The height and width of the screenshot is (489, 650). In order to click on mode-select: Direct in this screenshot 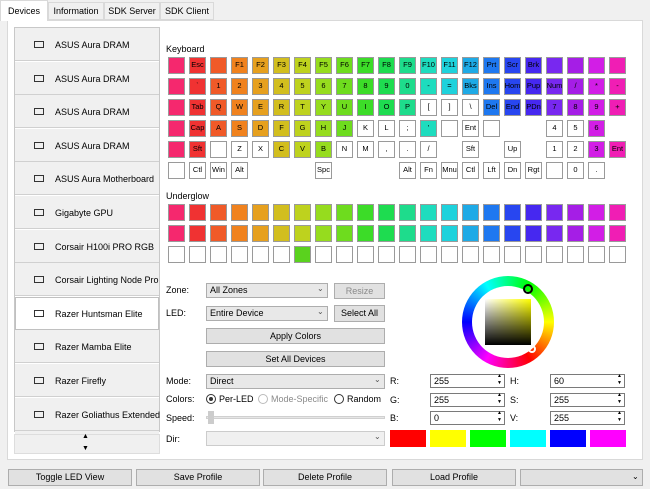, I will do `click(295, 381)`.